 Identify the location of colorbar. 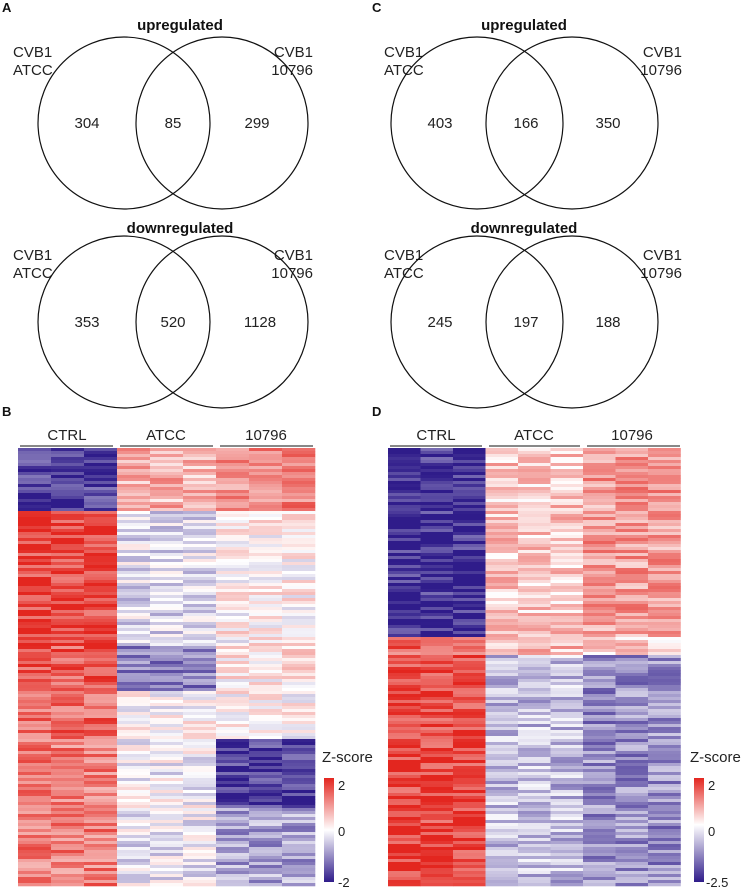
(699, 830).